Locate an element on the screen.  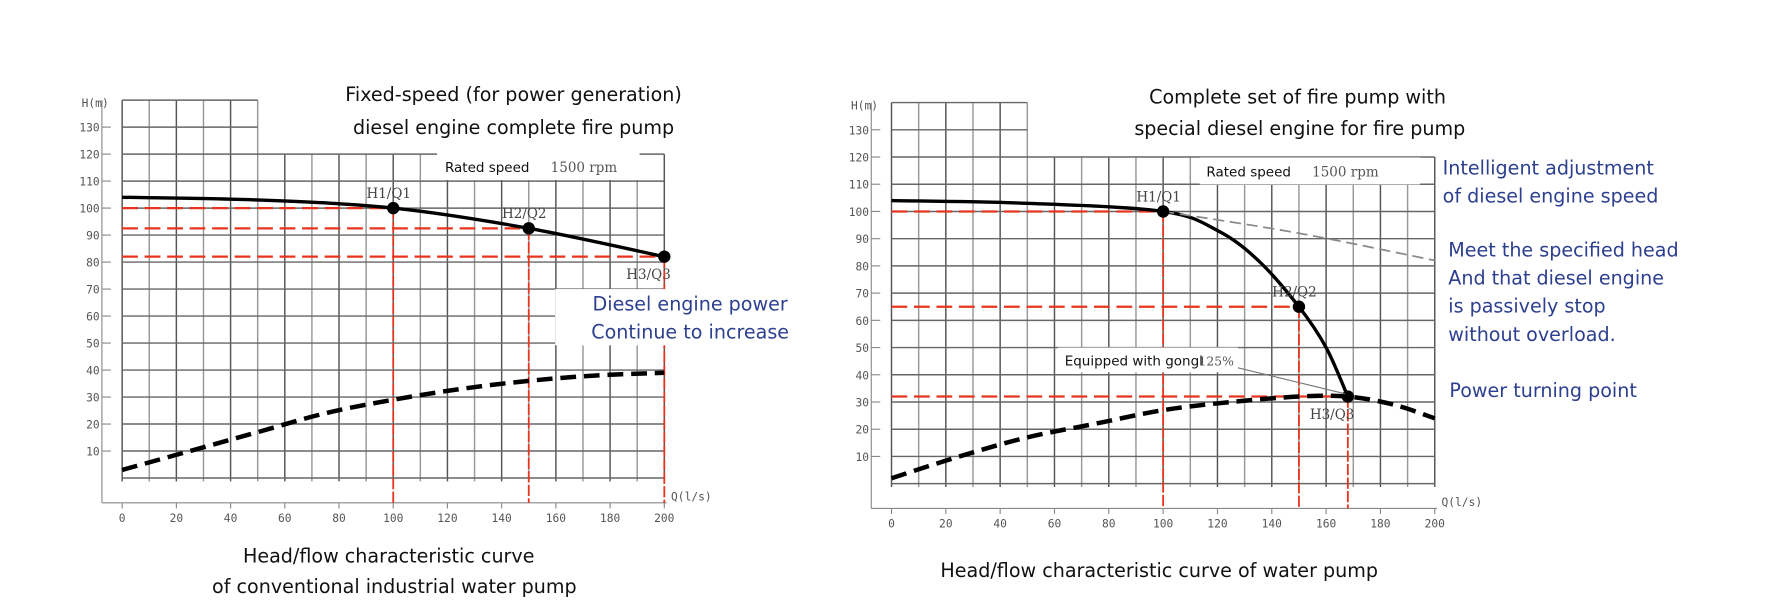
right-annotation-6: without overload. is located at coordinates (1531, 334).